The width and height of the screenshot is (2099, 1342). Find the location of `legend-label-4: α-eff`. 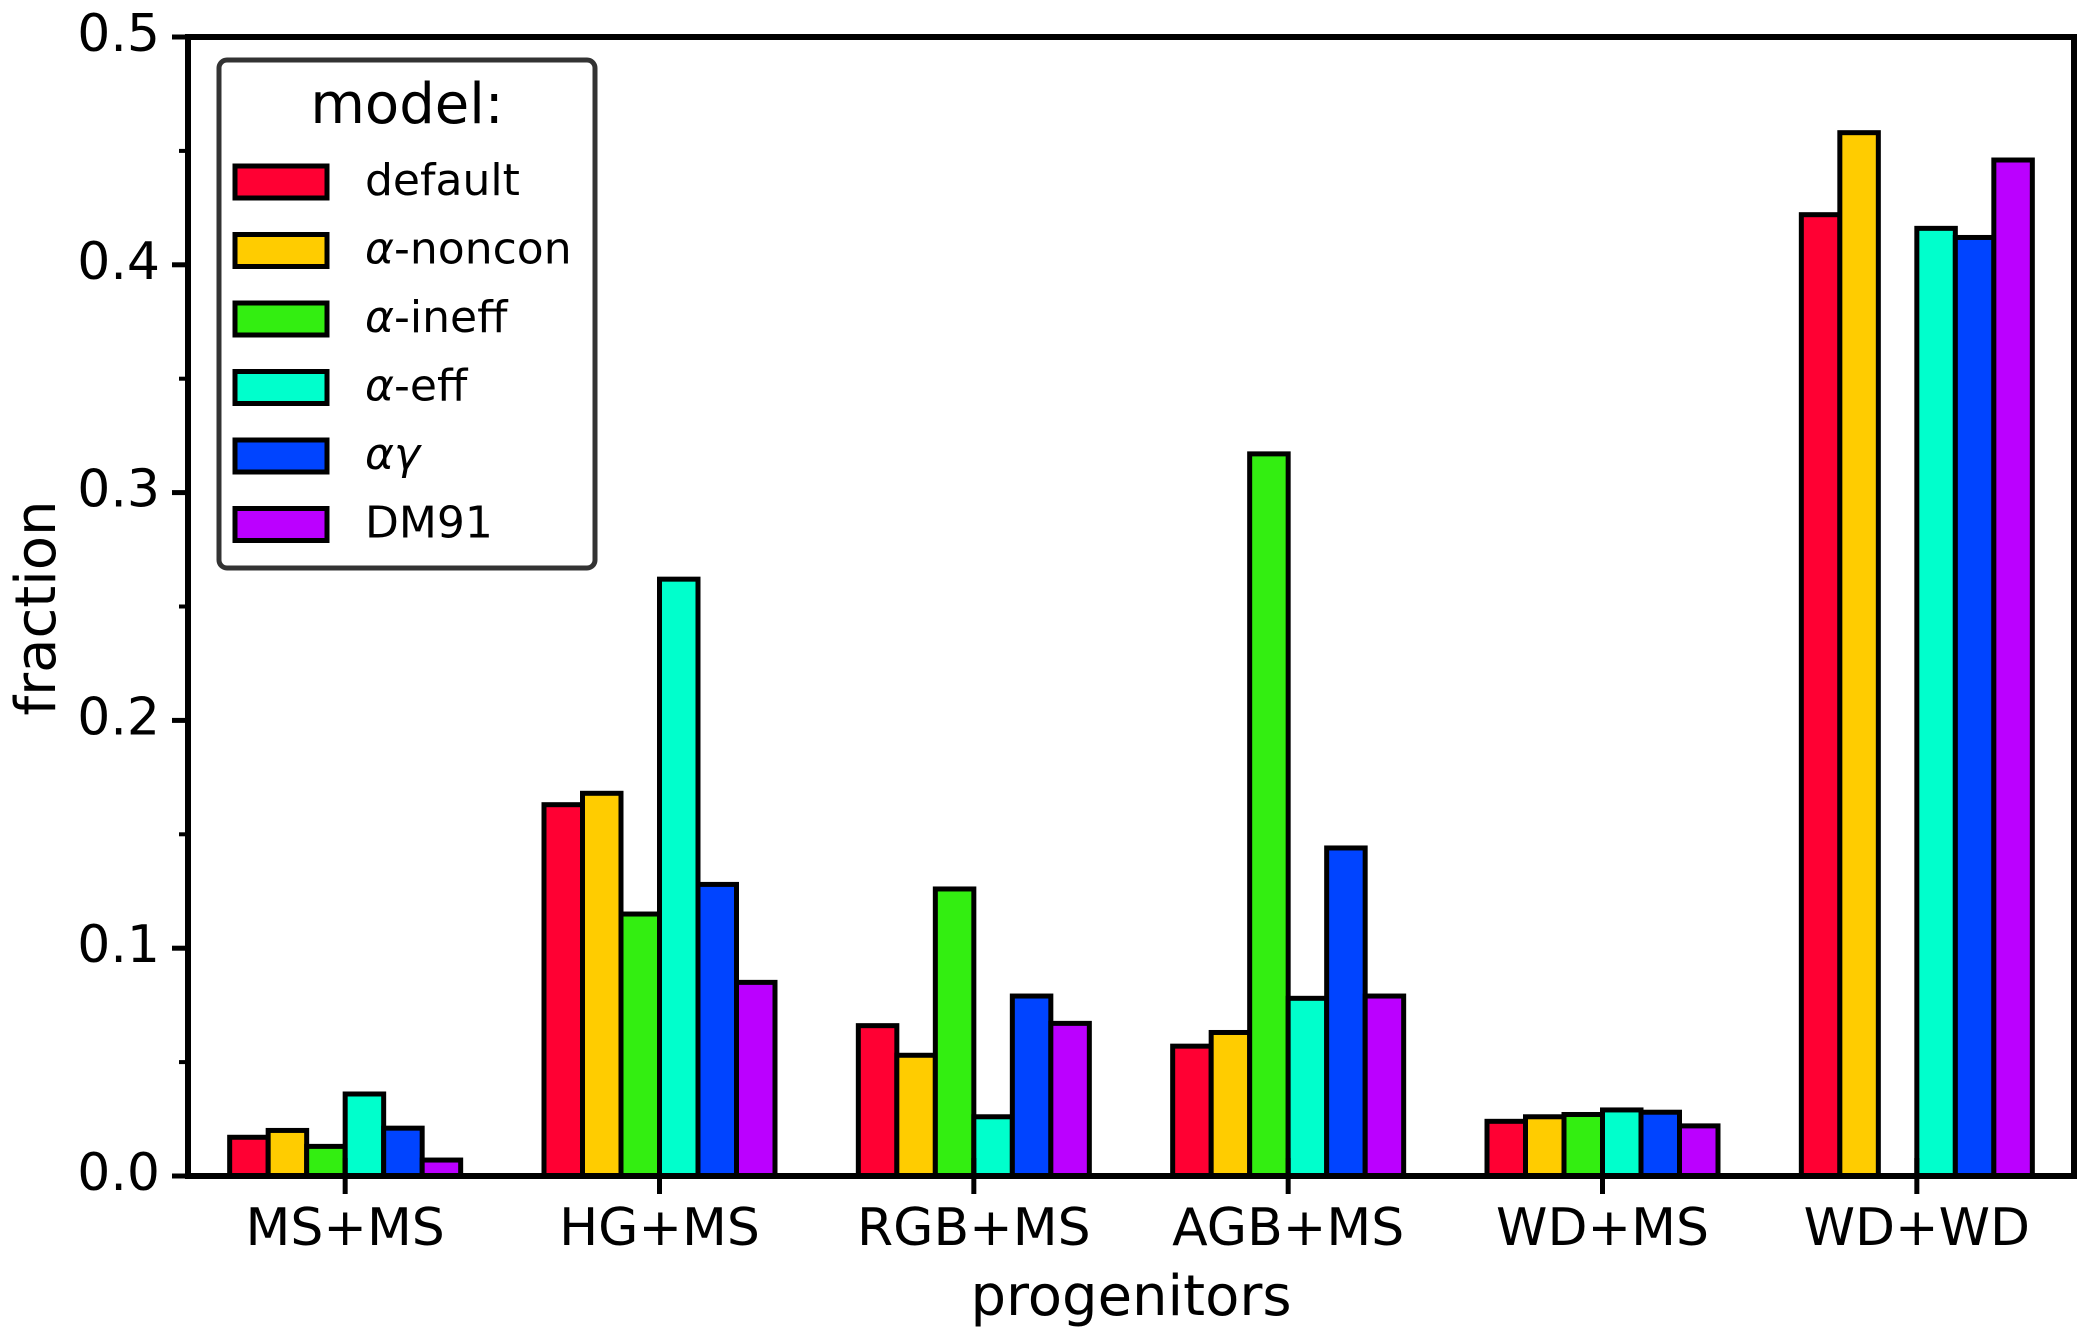

legend-label-4: α-eff is located at coordinates (417, 386).